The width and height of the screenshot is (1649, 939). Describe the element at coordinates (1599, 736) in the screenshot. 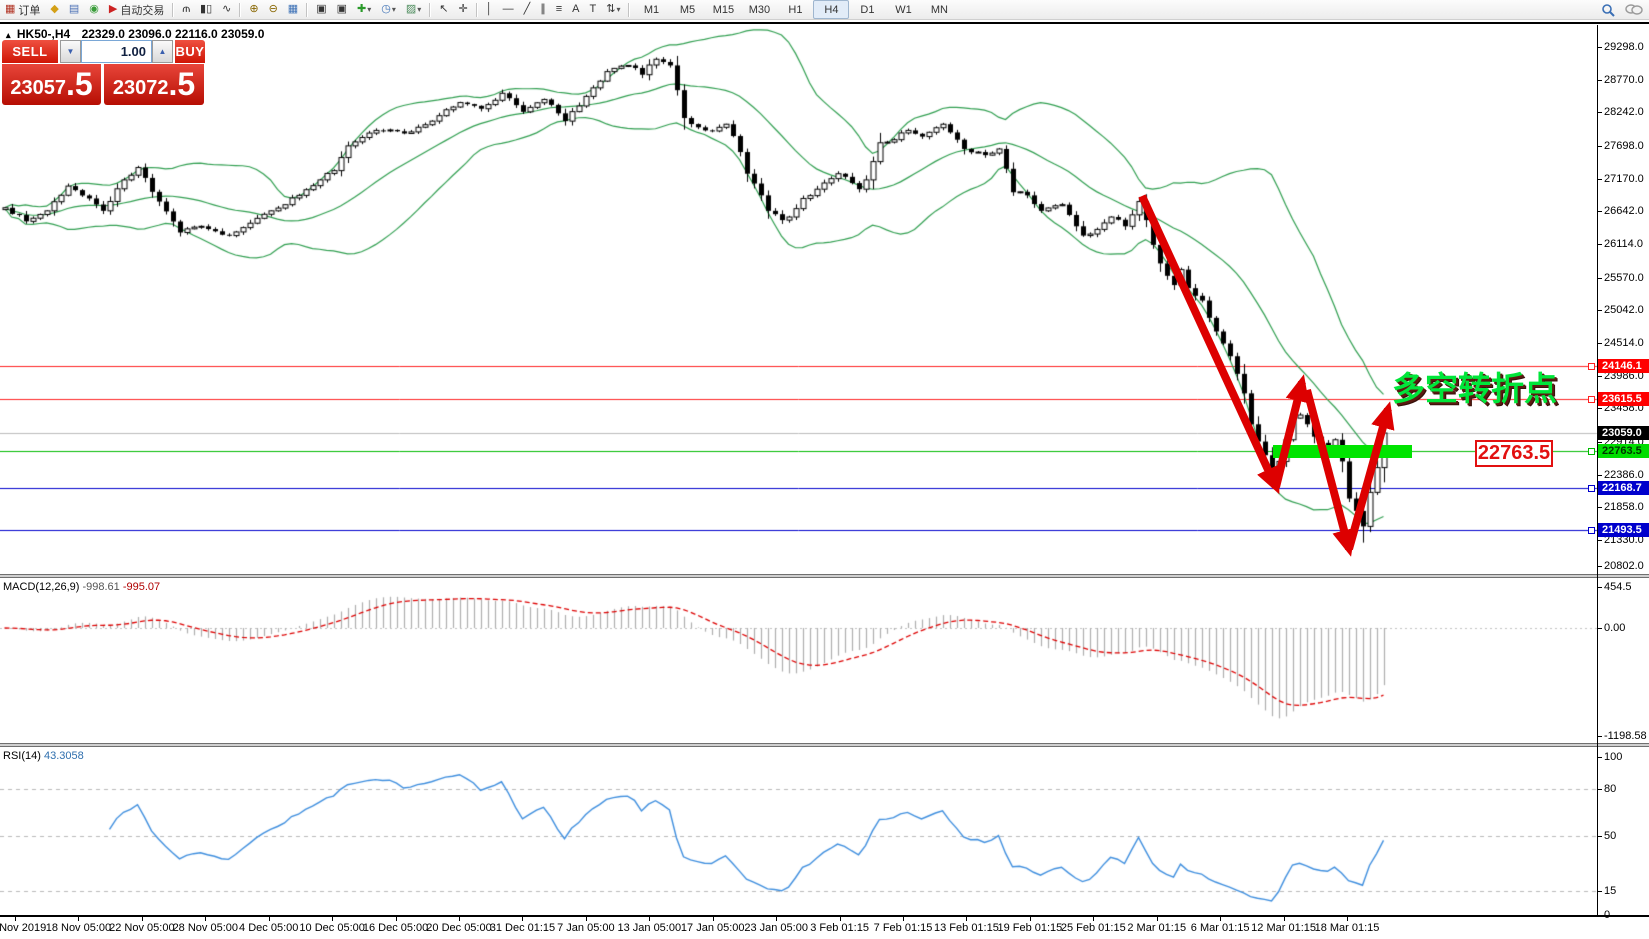

I see `macd-tick-mark` at that location.